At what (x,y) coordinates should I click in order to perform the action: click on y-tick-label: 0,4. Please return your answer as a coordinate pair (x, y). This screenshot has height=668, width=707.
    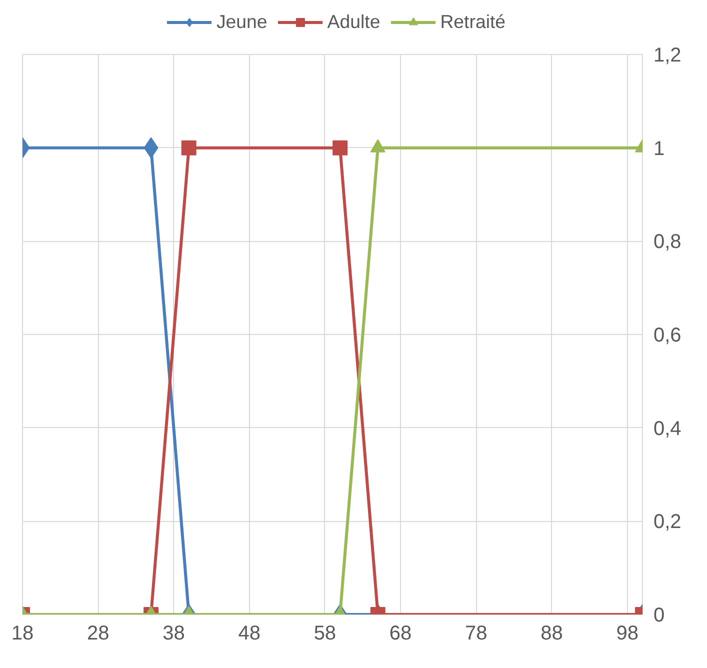
    Looking at the image, I should click on (668, 429).